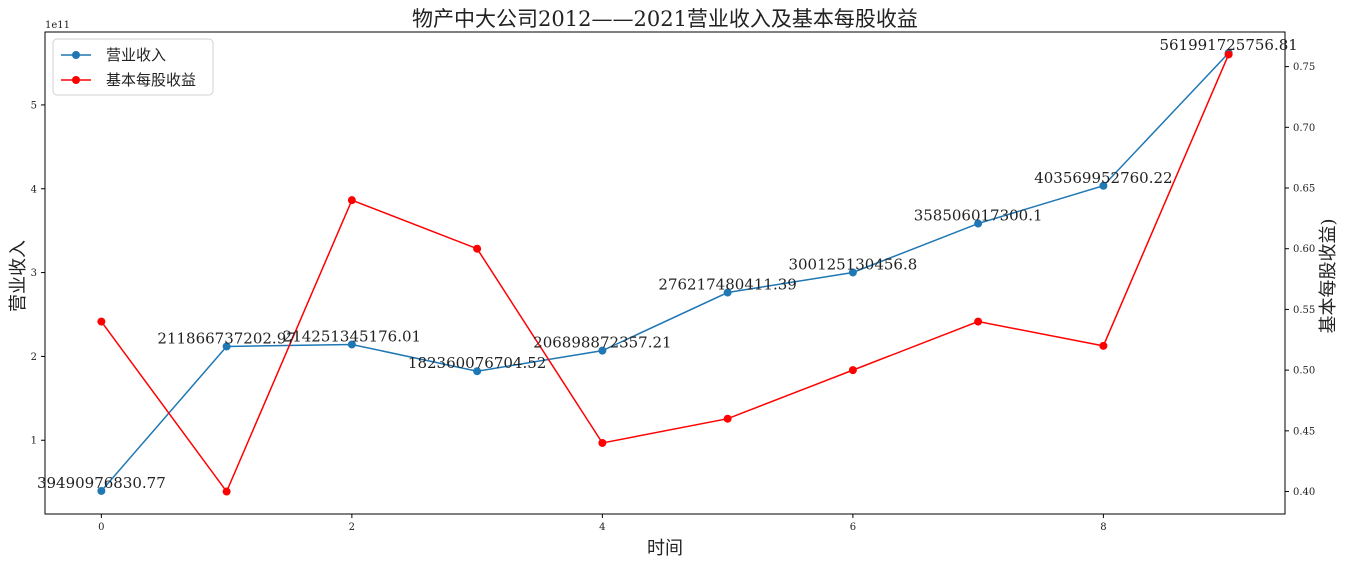 Image resolution: width=1346 pixels, height=564 pixels. Describe the element at coordinates (226, 338) in the screenshot. I see `revenue-data-label: 211866737202.97` at that location.